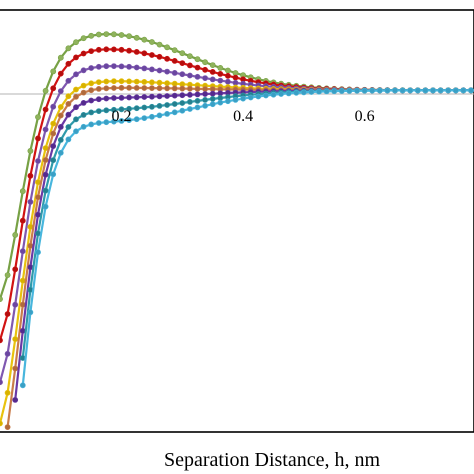 The width and height of the screenshot is (474, 474). I want to click on x-tick-label: 0.6, so click(365, 116).